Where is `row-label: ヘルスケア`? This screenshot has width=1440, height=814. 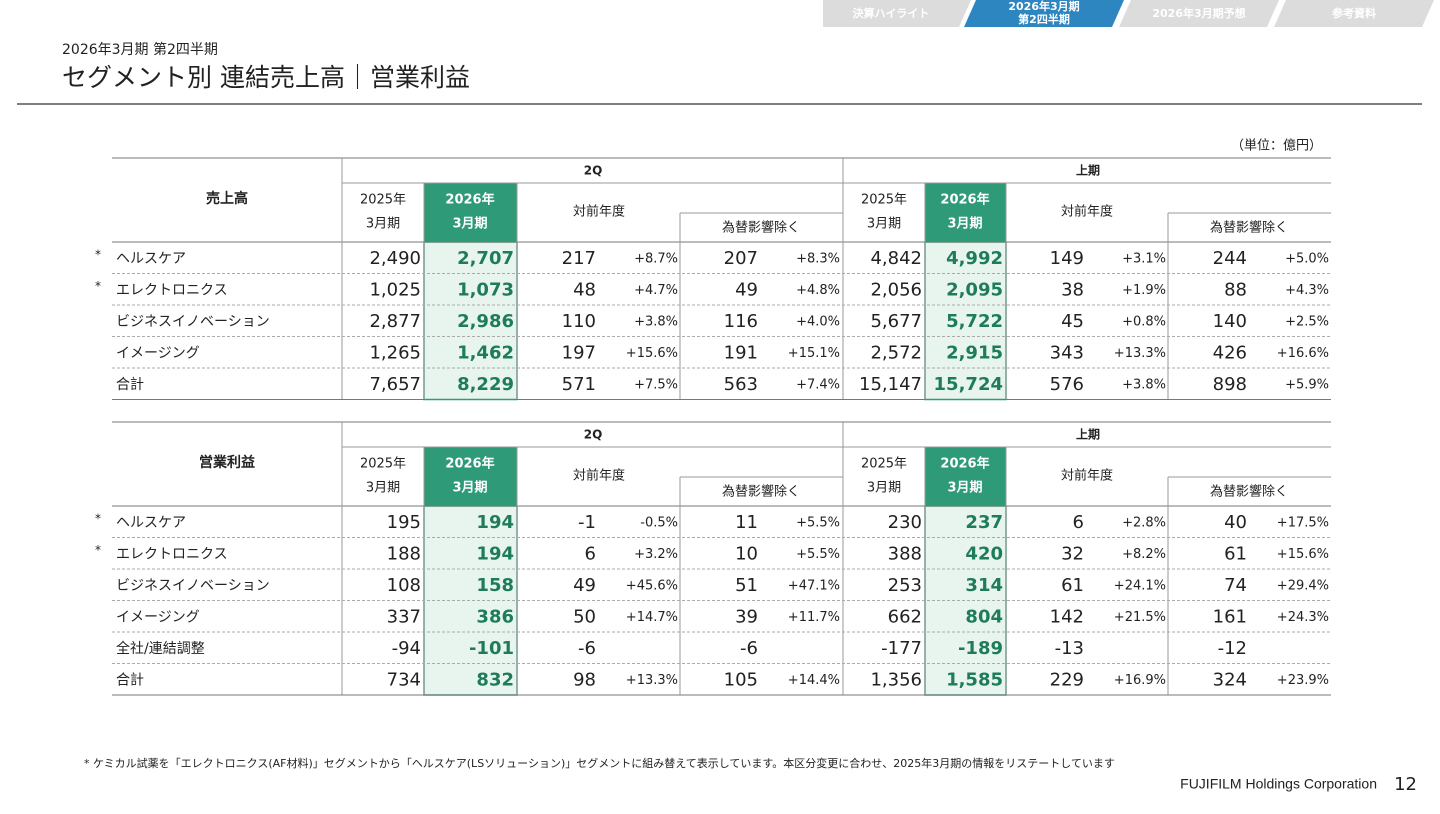
row-label: ヘルスケア is located at coordinates (151, 523).